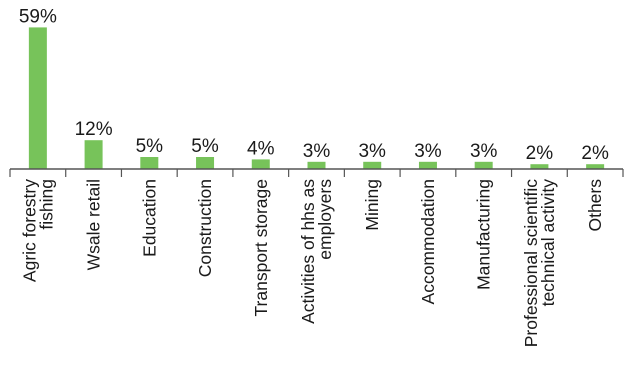  Describe the element at coordinates (46, 204) in the screenshot. I see `category-label-line: fishing` at that location.